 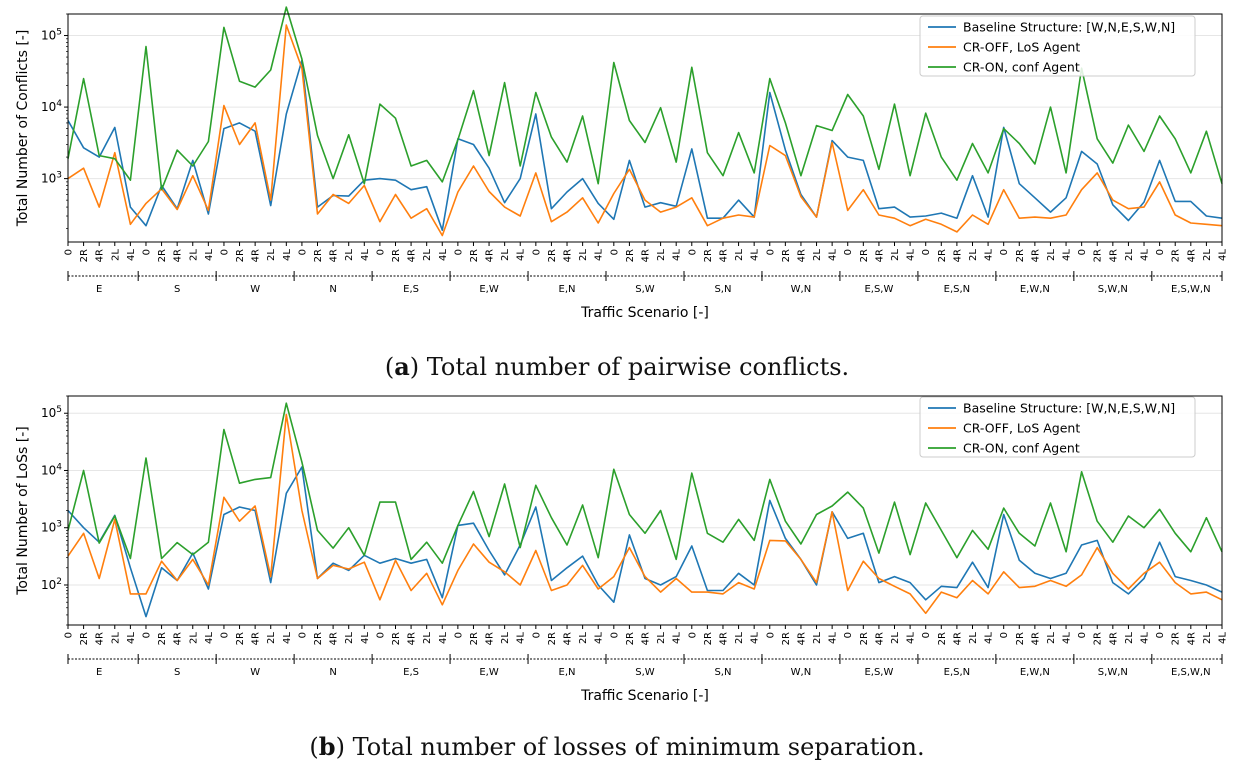 I want to click on caption-a: (a) Total number of pairwise conflicts., so click(x=617, y=366).